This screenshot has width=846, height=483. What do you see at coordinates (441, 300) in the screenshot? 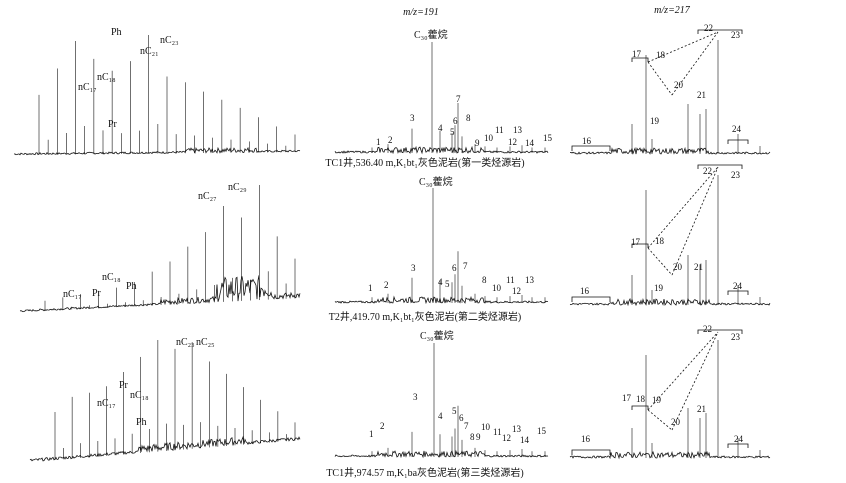
I see `hop2-baseline` at bounding box center [441, 300].